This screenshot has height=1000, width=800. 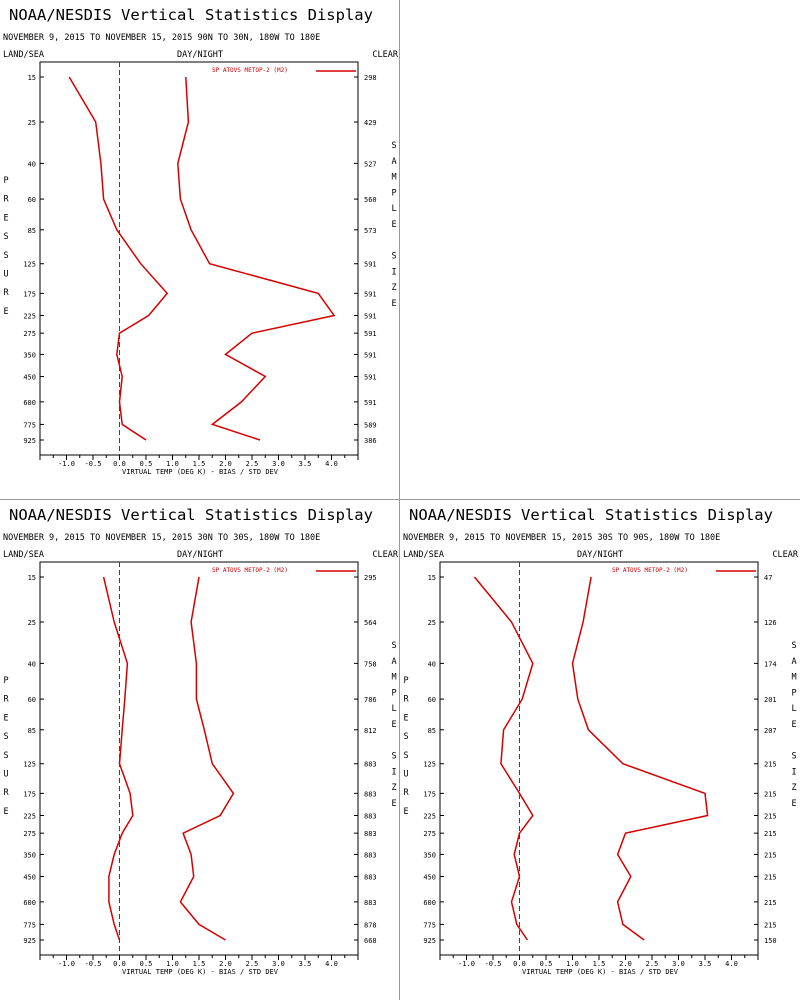 I want to click on vertical-divider, so click(x=399, y=500).